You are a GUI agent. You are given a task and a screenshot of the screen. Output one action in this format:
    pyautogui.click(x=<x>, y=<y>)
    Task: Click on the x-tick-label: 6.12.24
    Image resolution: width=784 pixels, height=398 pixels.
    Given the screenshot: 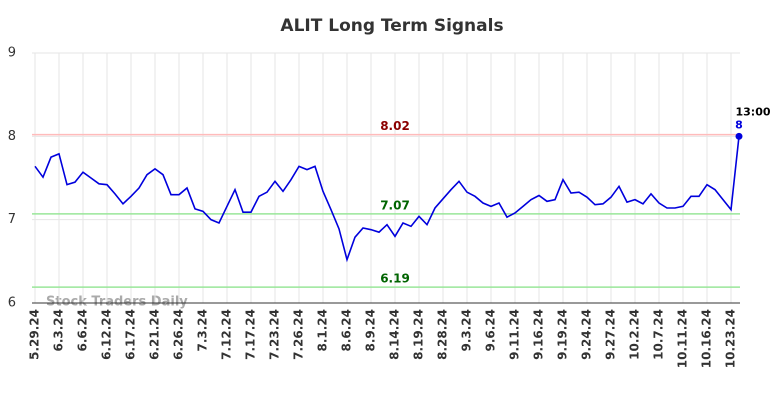 What is the action you would take?
    pyautogui.click(x=107, y=334)
    